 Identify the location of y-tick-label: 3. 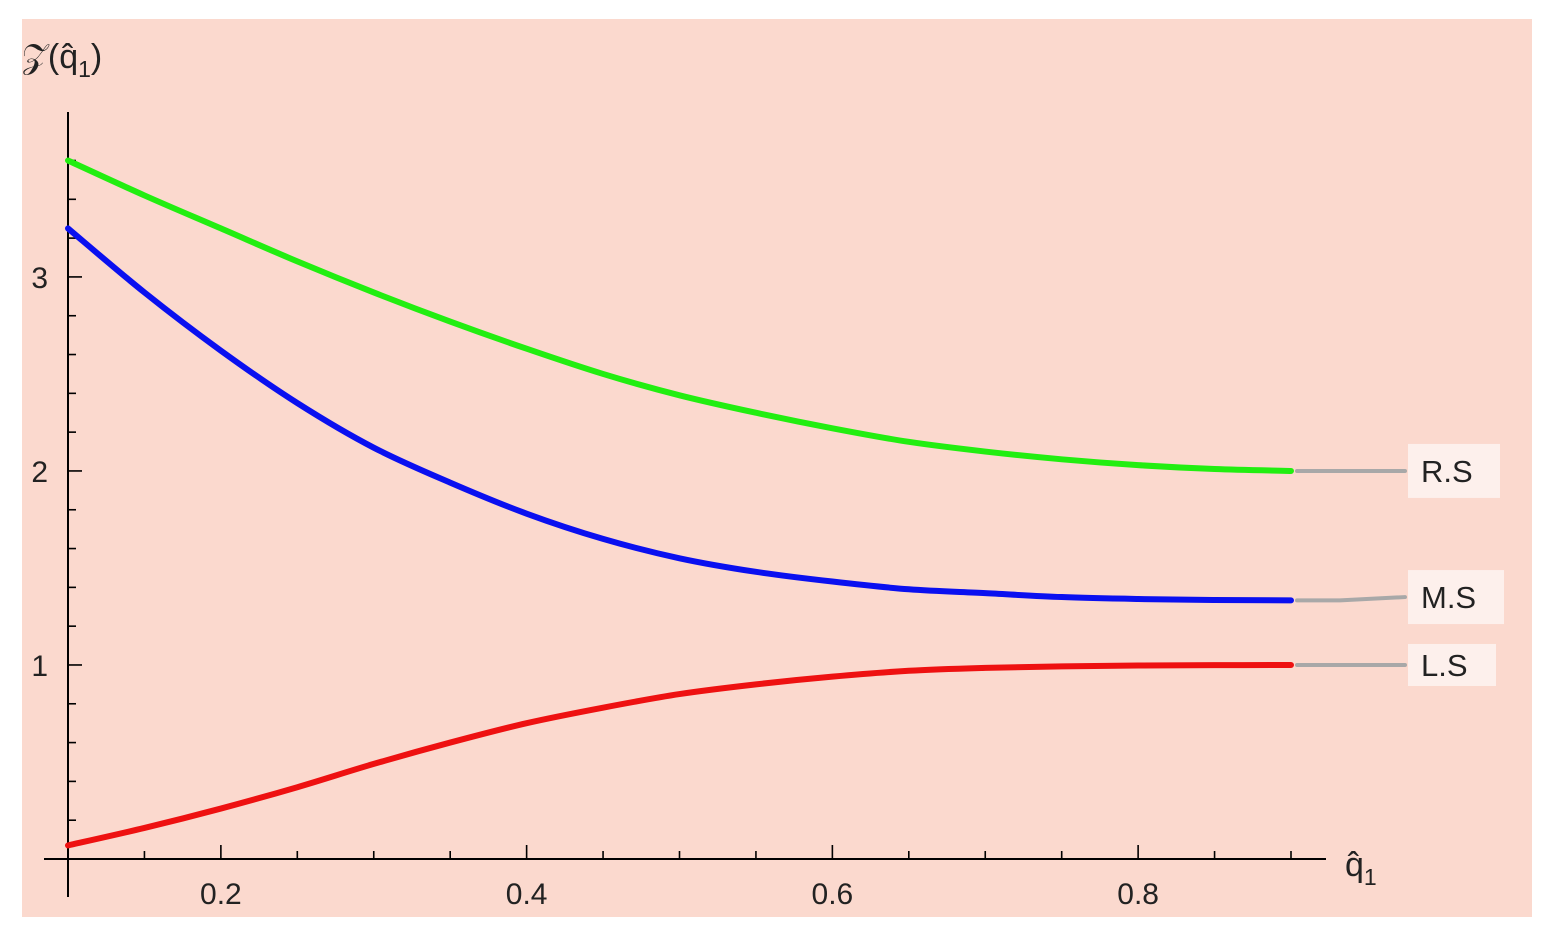
(39, 278).